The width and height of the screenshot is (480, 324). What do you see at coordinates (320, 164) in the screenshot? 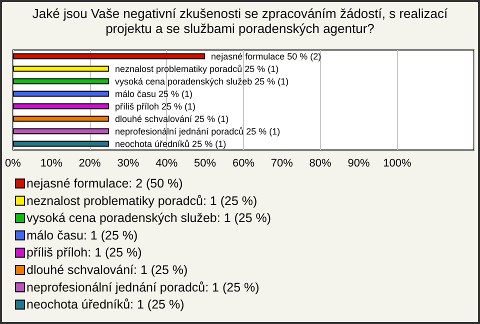
I see `x-tick-label: 80%` at bounding box center [320, 164].